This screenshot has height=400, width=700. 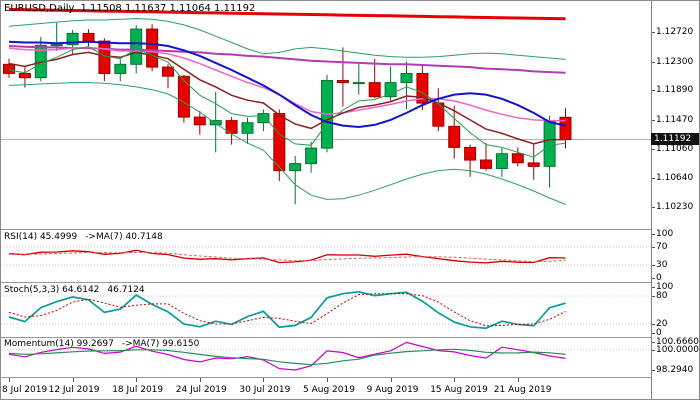 I want to click on momentum-panel-canvas, so click(x=326, y=357).